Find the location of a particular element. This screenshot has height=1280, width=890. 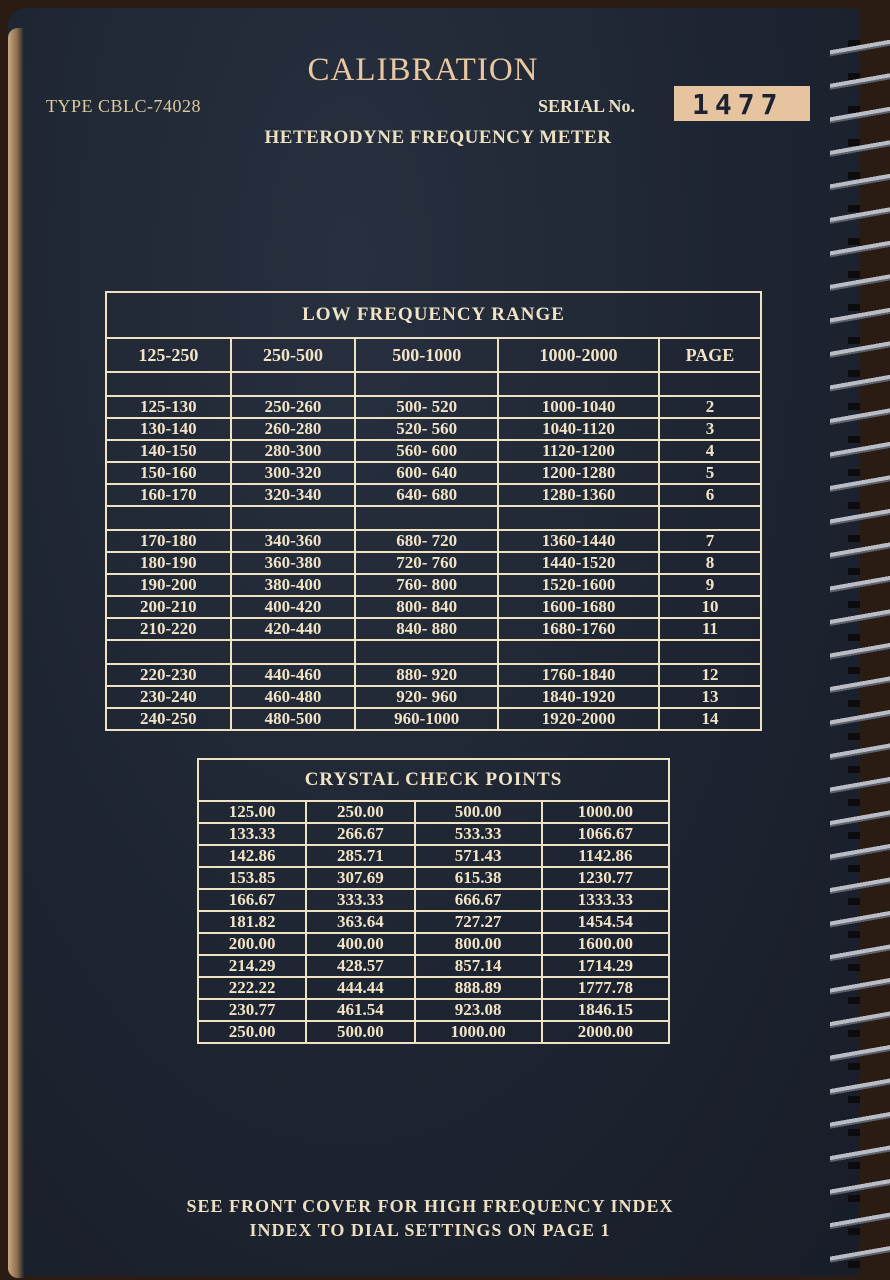

table-cell: 533.33 is located at coordinates (478, 834).